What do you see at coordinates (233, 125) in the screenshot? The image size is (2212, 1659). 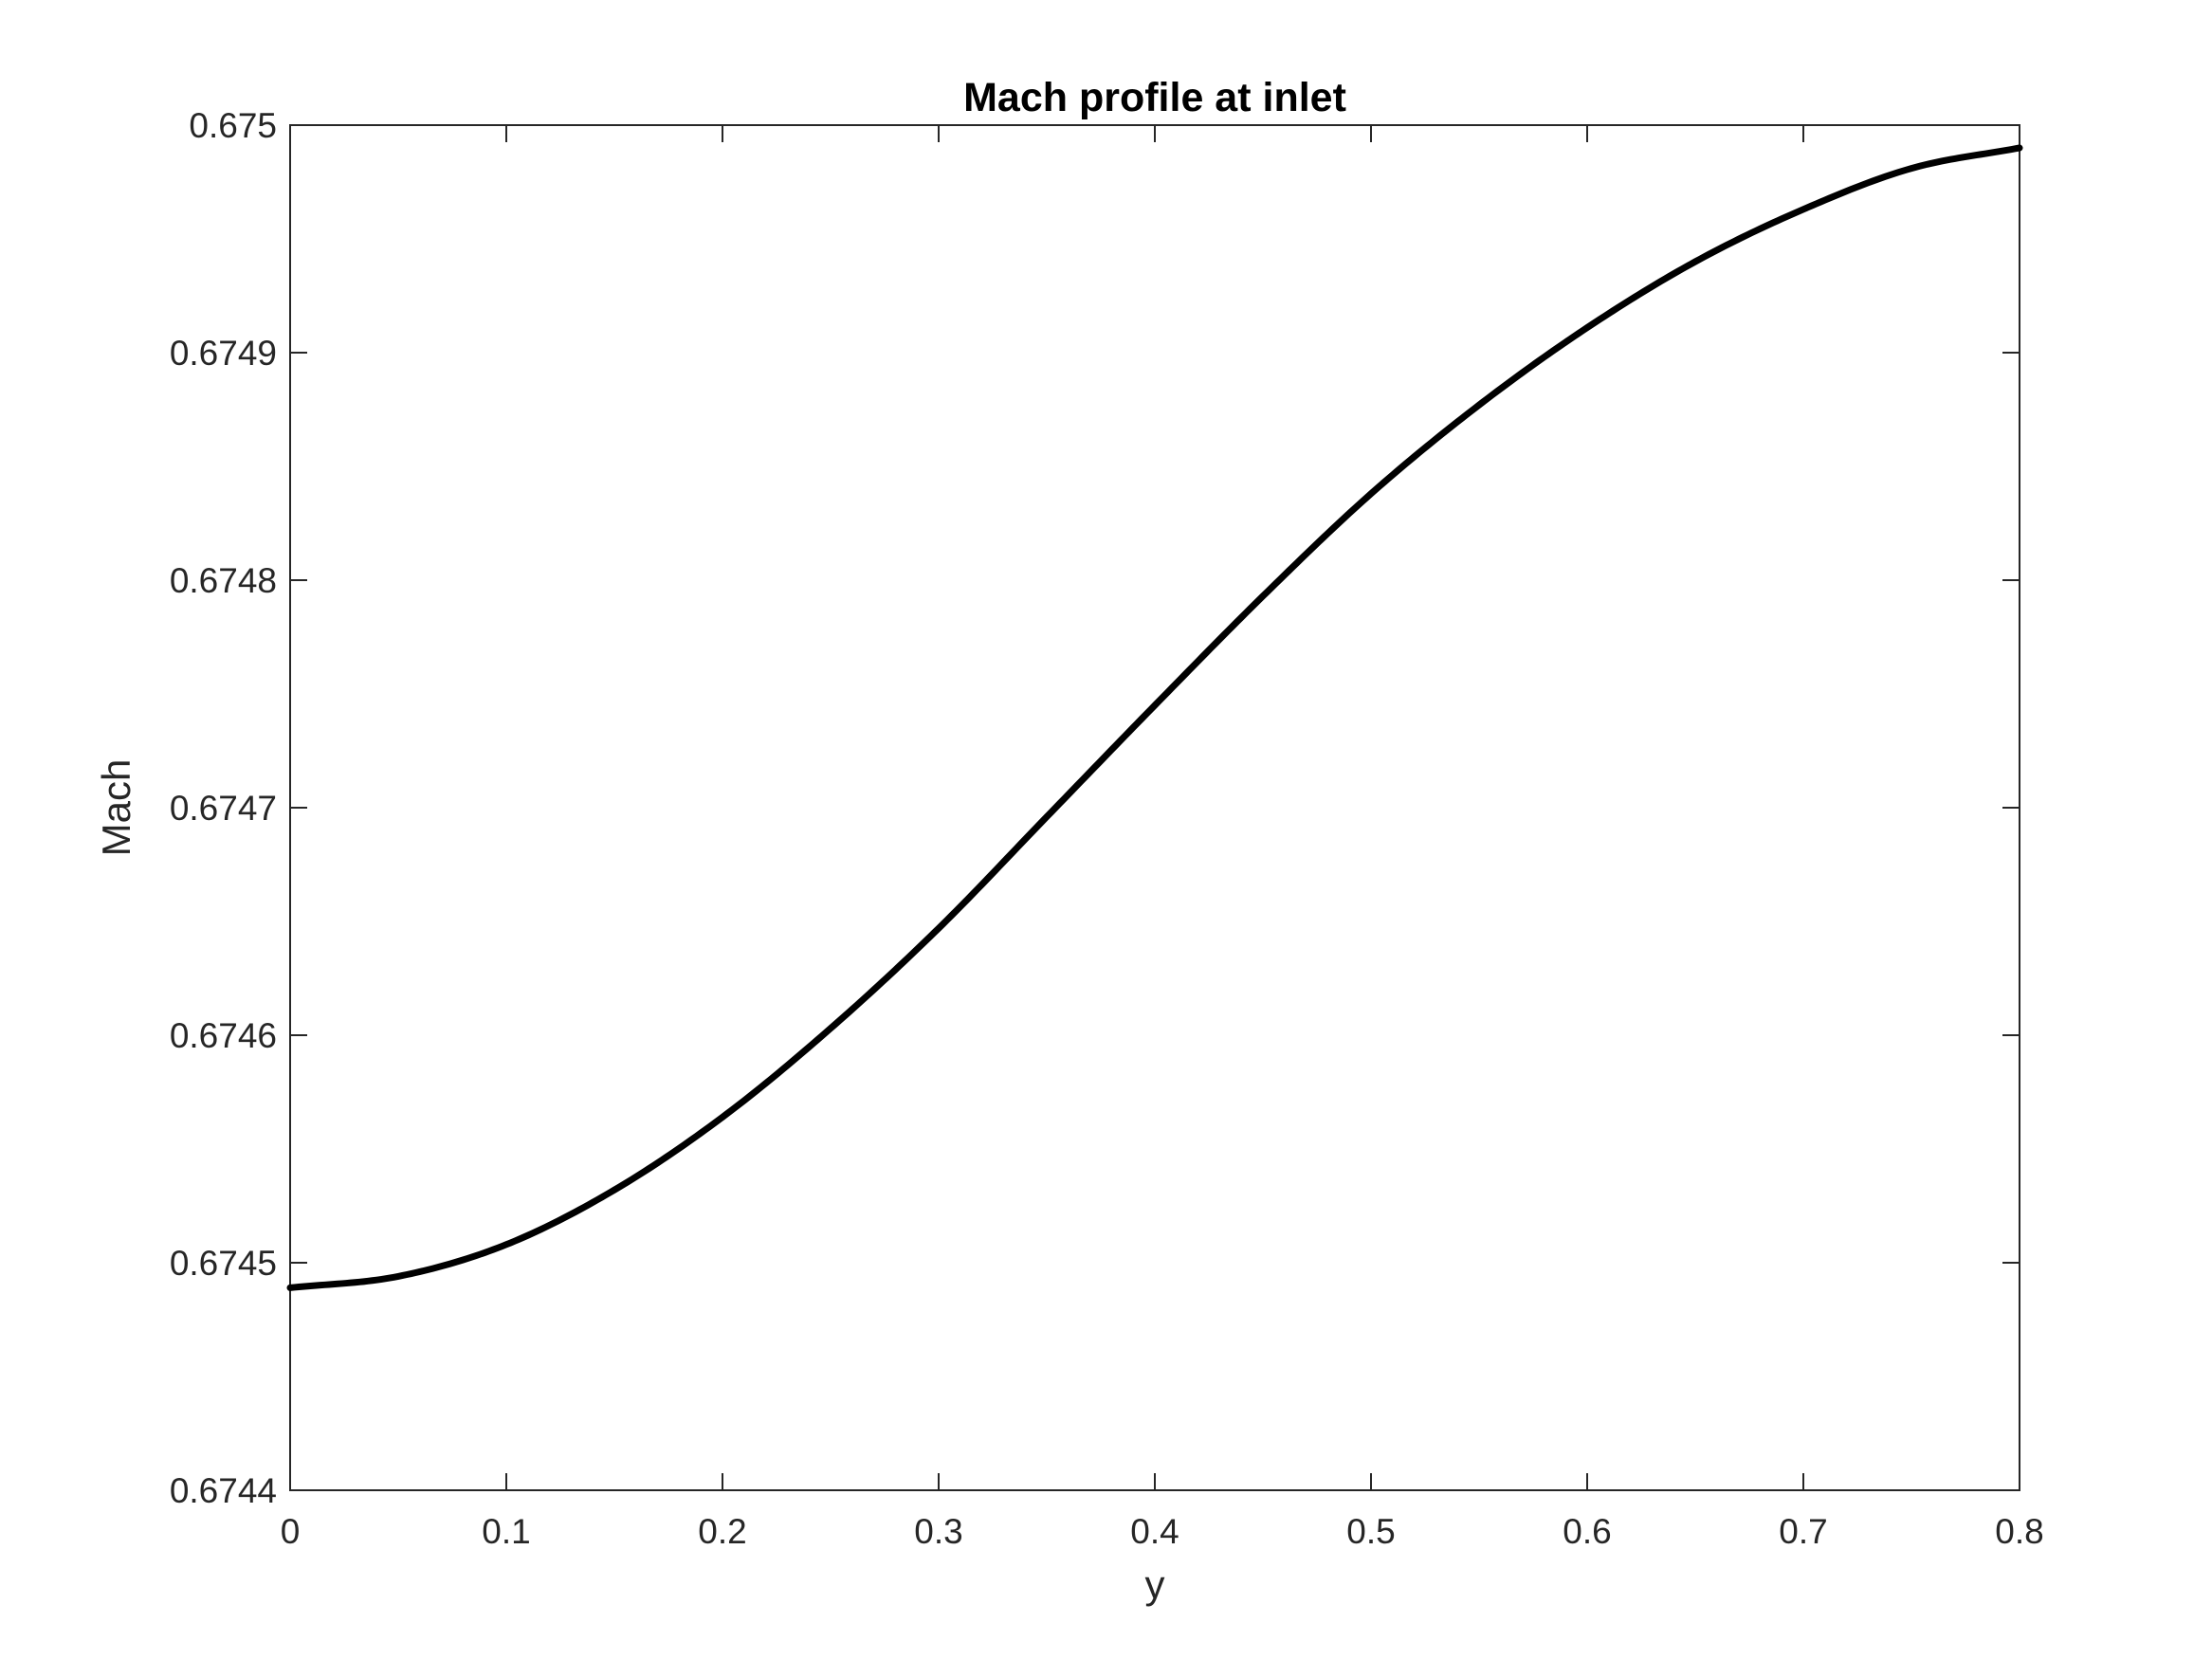 I see `y-tick-label: 0.675` at bounding box center [233, 125].